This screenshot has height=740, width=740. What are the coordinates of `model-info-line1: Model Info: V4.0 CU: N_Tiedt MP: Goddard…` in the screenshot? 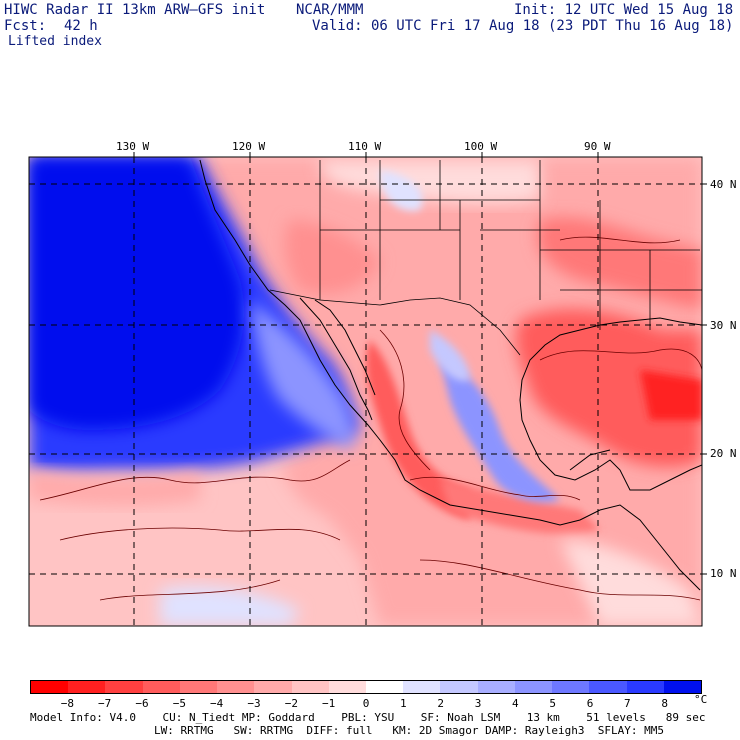 It's located at (368, 717).